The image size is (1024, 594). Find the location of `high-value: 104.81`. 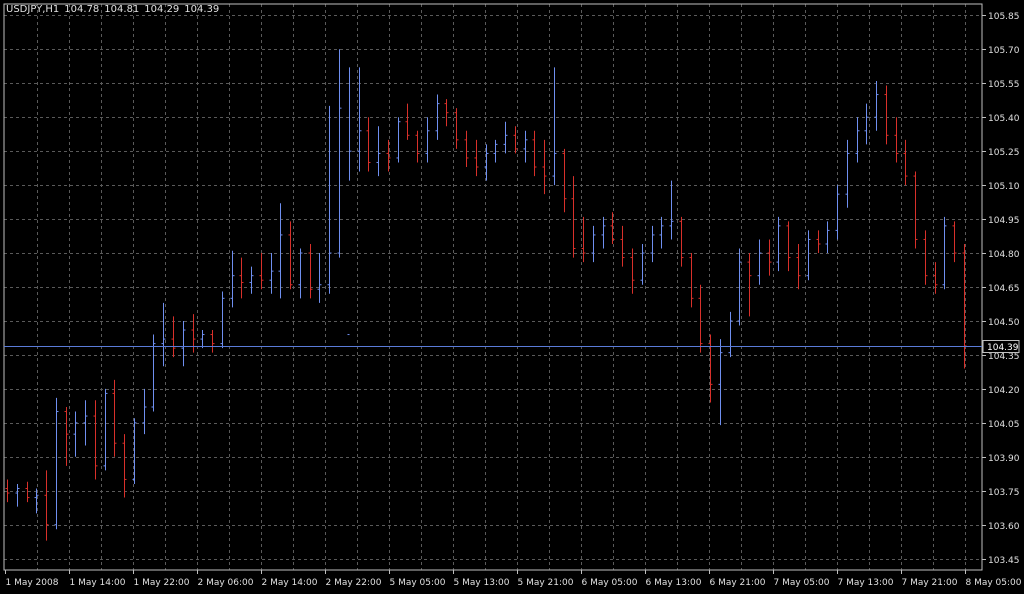

high-value: 104.81 is located at coordinates (122, 9).